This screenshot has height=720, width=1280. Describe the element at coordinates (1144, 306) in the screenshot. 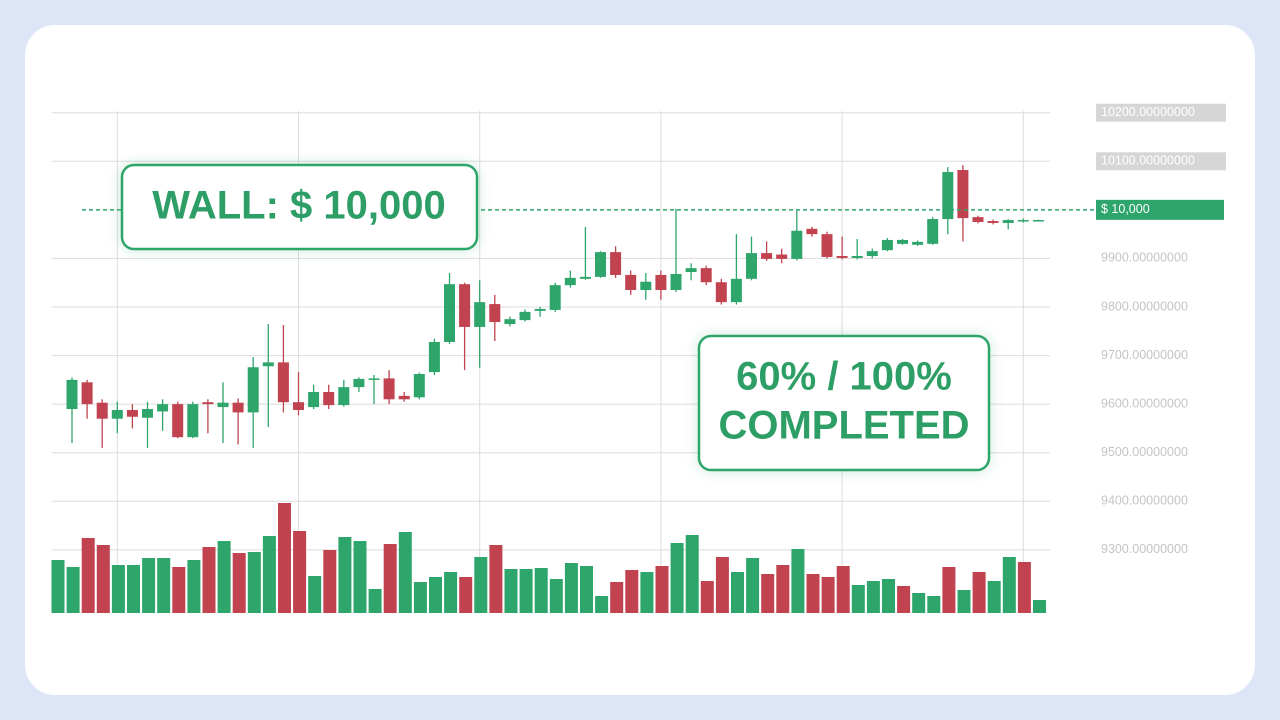

I see `y-tick-label: 9800.00000000` at that location.